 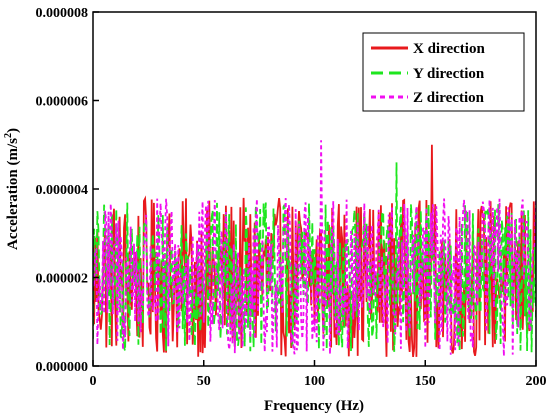 What do you see at coordinates (62, 102) in the screenshot?
I see `y-tick-label: 0.000006` at bounding box center [62, 102].